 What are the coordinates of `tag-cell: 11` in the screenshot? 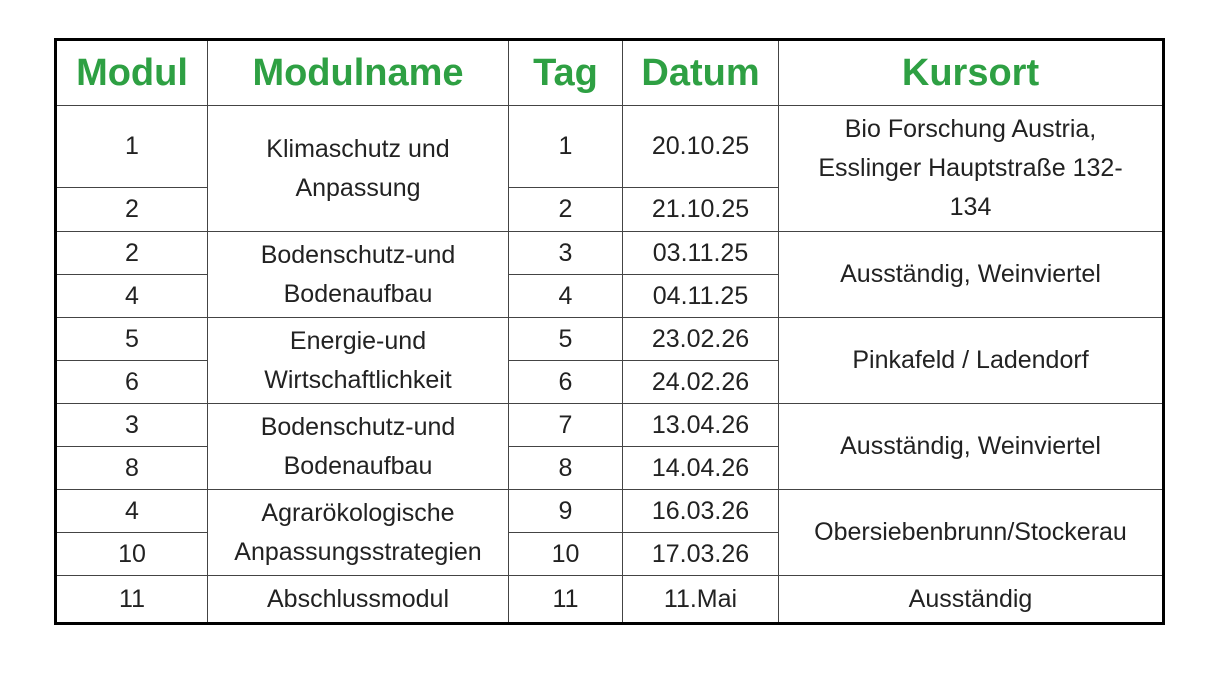 It's located at (565, 599).